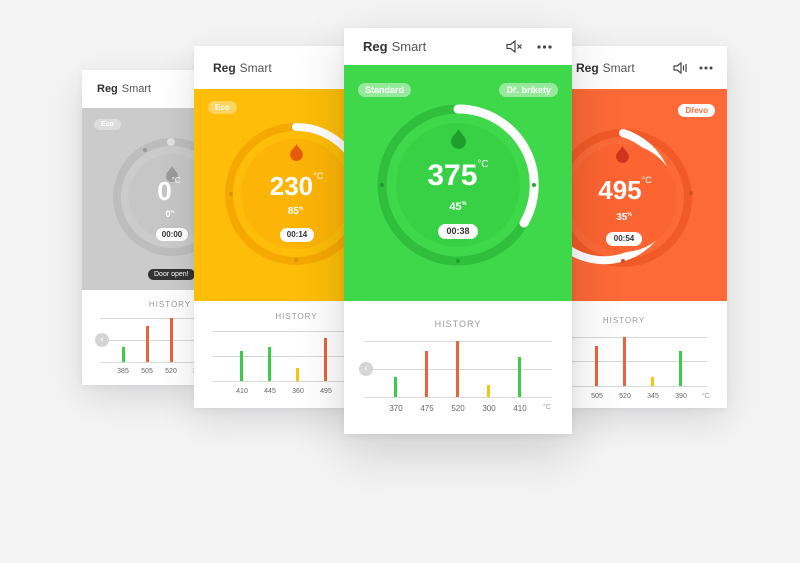 The image size is (800, 563). What do you see at coordinates (624, 217) in the screenshot?
I see `power-percent: 35%` at bounding box center [624, 217].